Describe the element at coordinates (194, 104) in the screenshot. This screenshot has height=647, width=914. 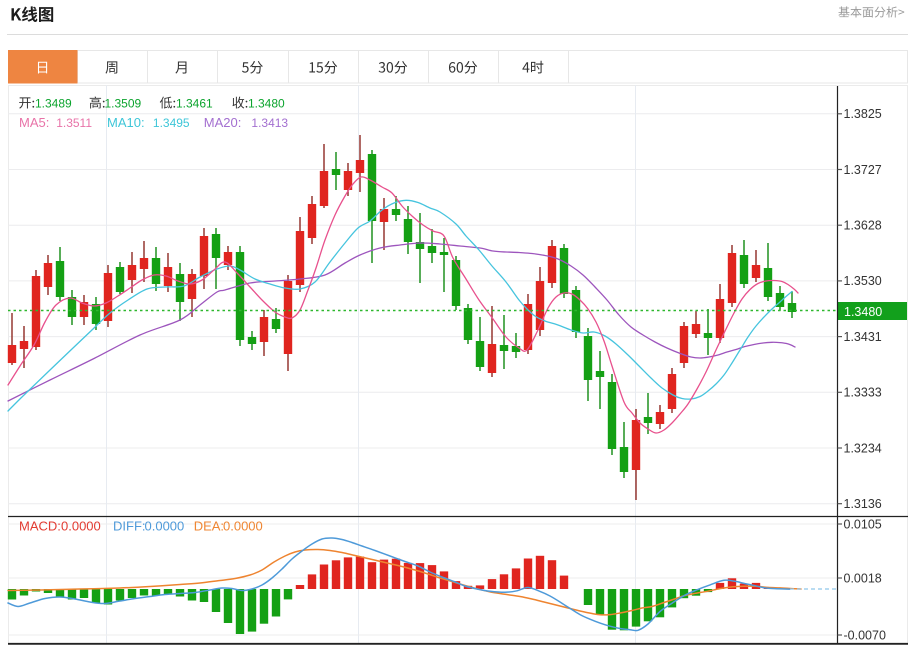
I see `svg-text: 1.3461` at that location.